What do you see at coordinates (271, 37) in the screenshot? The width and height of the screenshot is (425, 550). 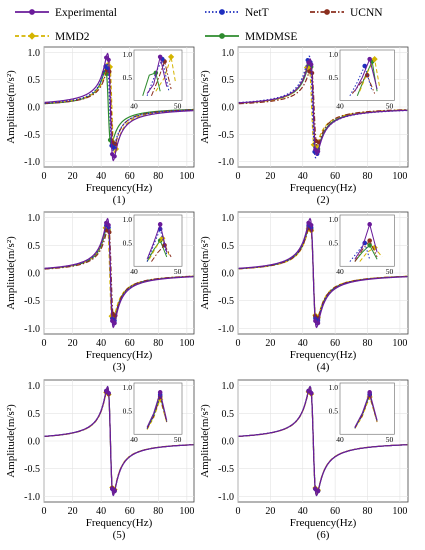 I see `legend-label: MMDMSE` at bounding box center [271, 37].